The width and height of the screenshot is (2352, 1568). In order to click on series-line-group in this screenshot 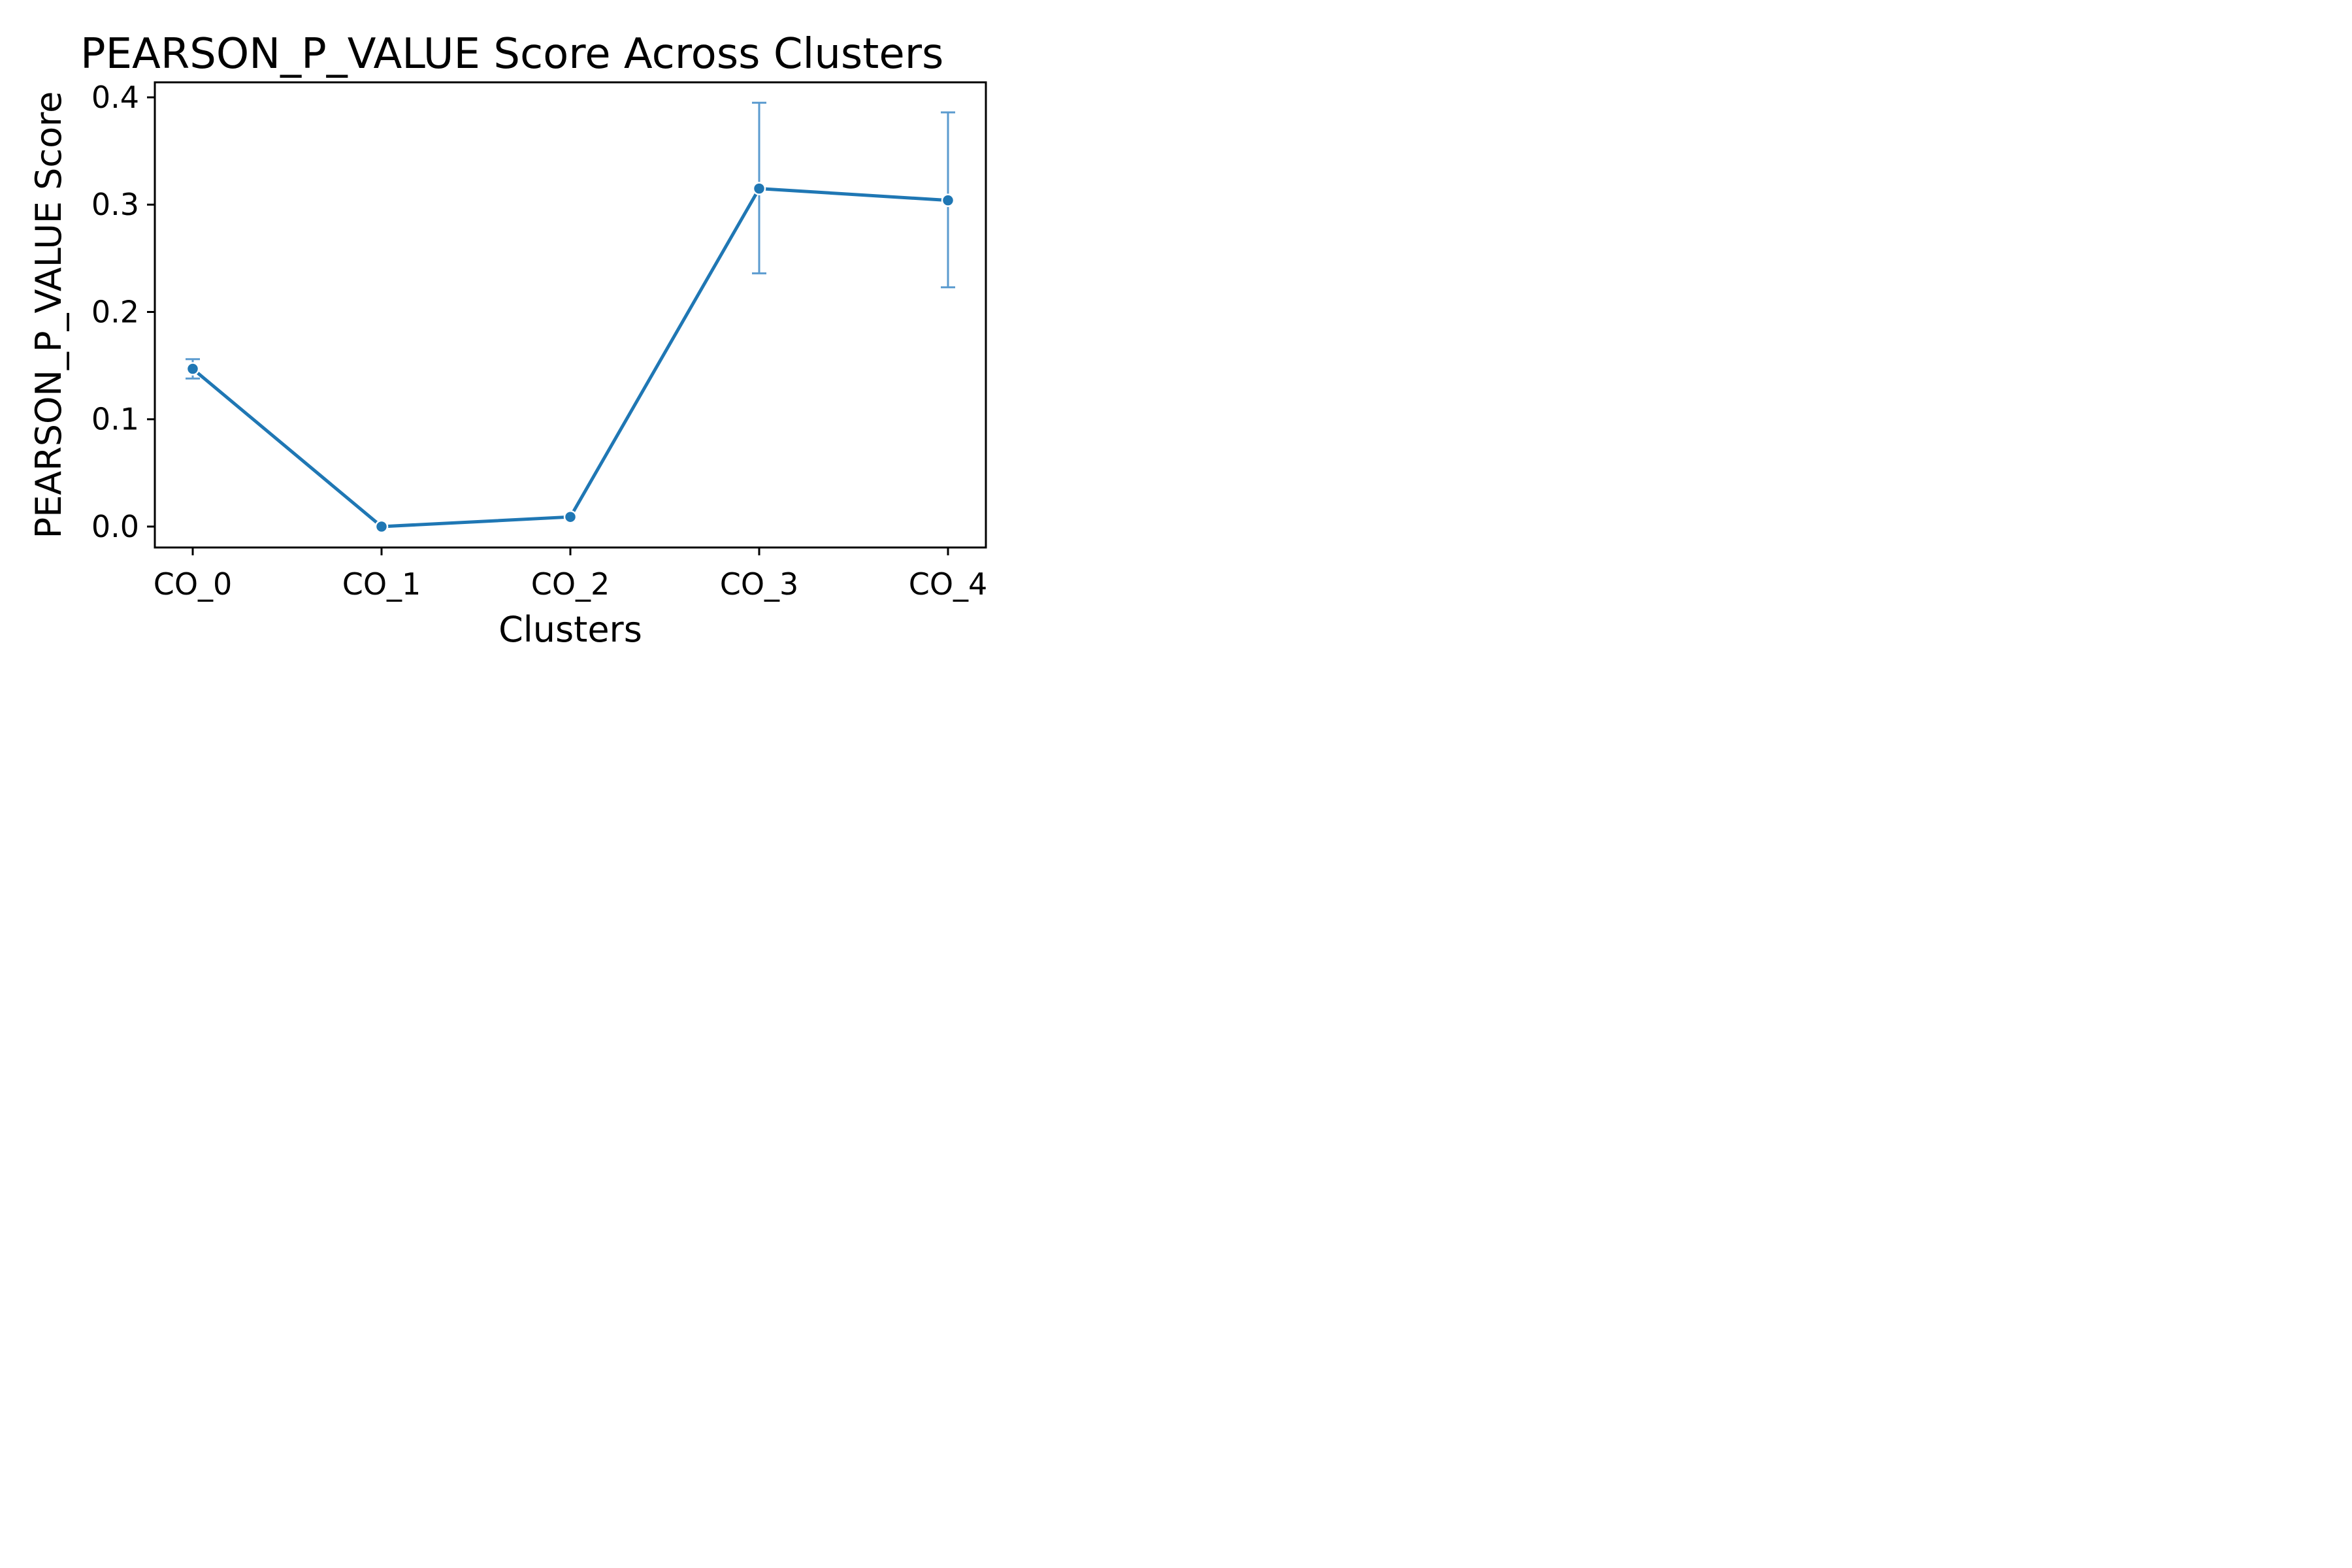, I will do `click(570, 358)`.